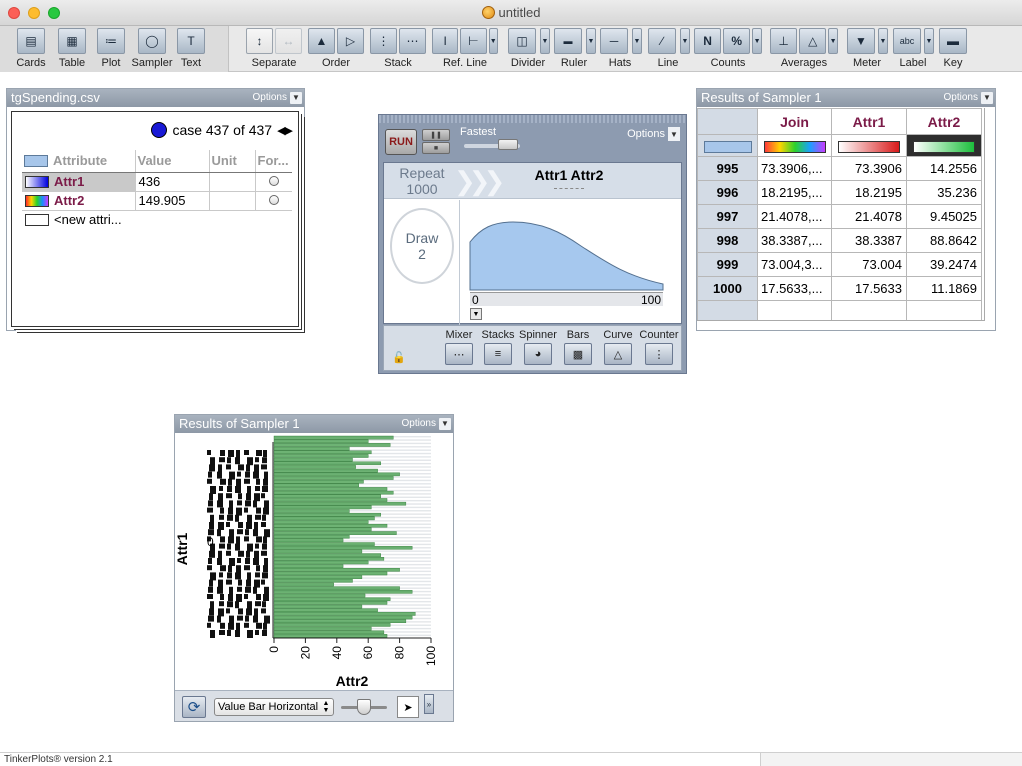 The height and width of the screenshot is (766, 1022). I want to click on stacks-device: Stacks ≡, so click(498, 347).